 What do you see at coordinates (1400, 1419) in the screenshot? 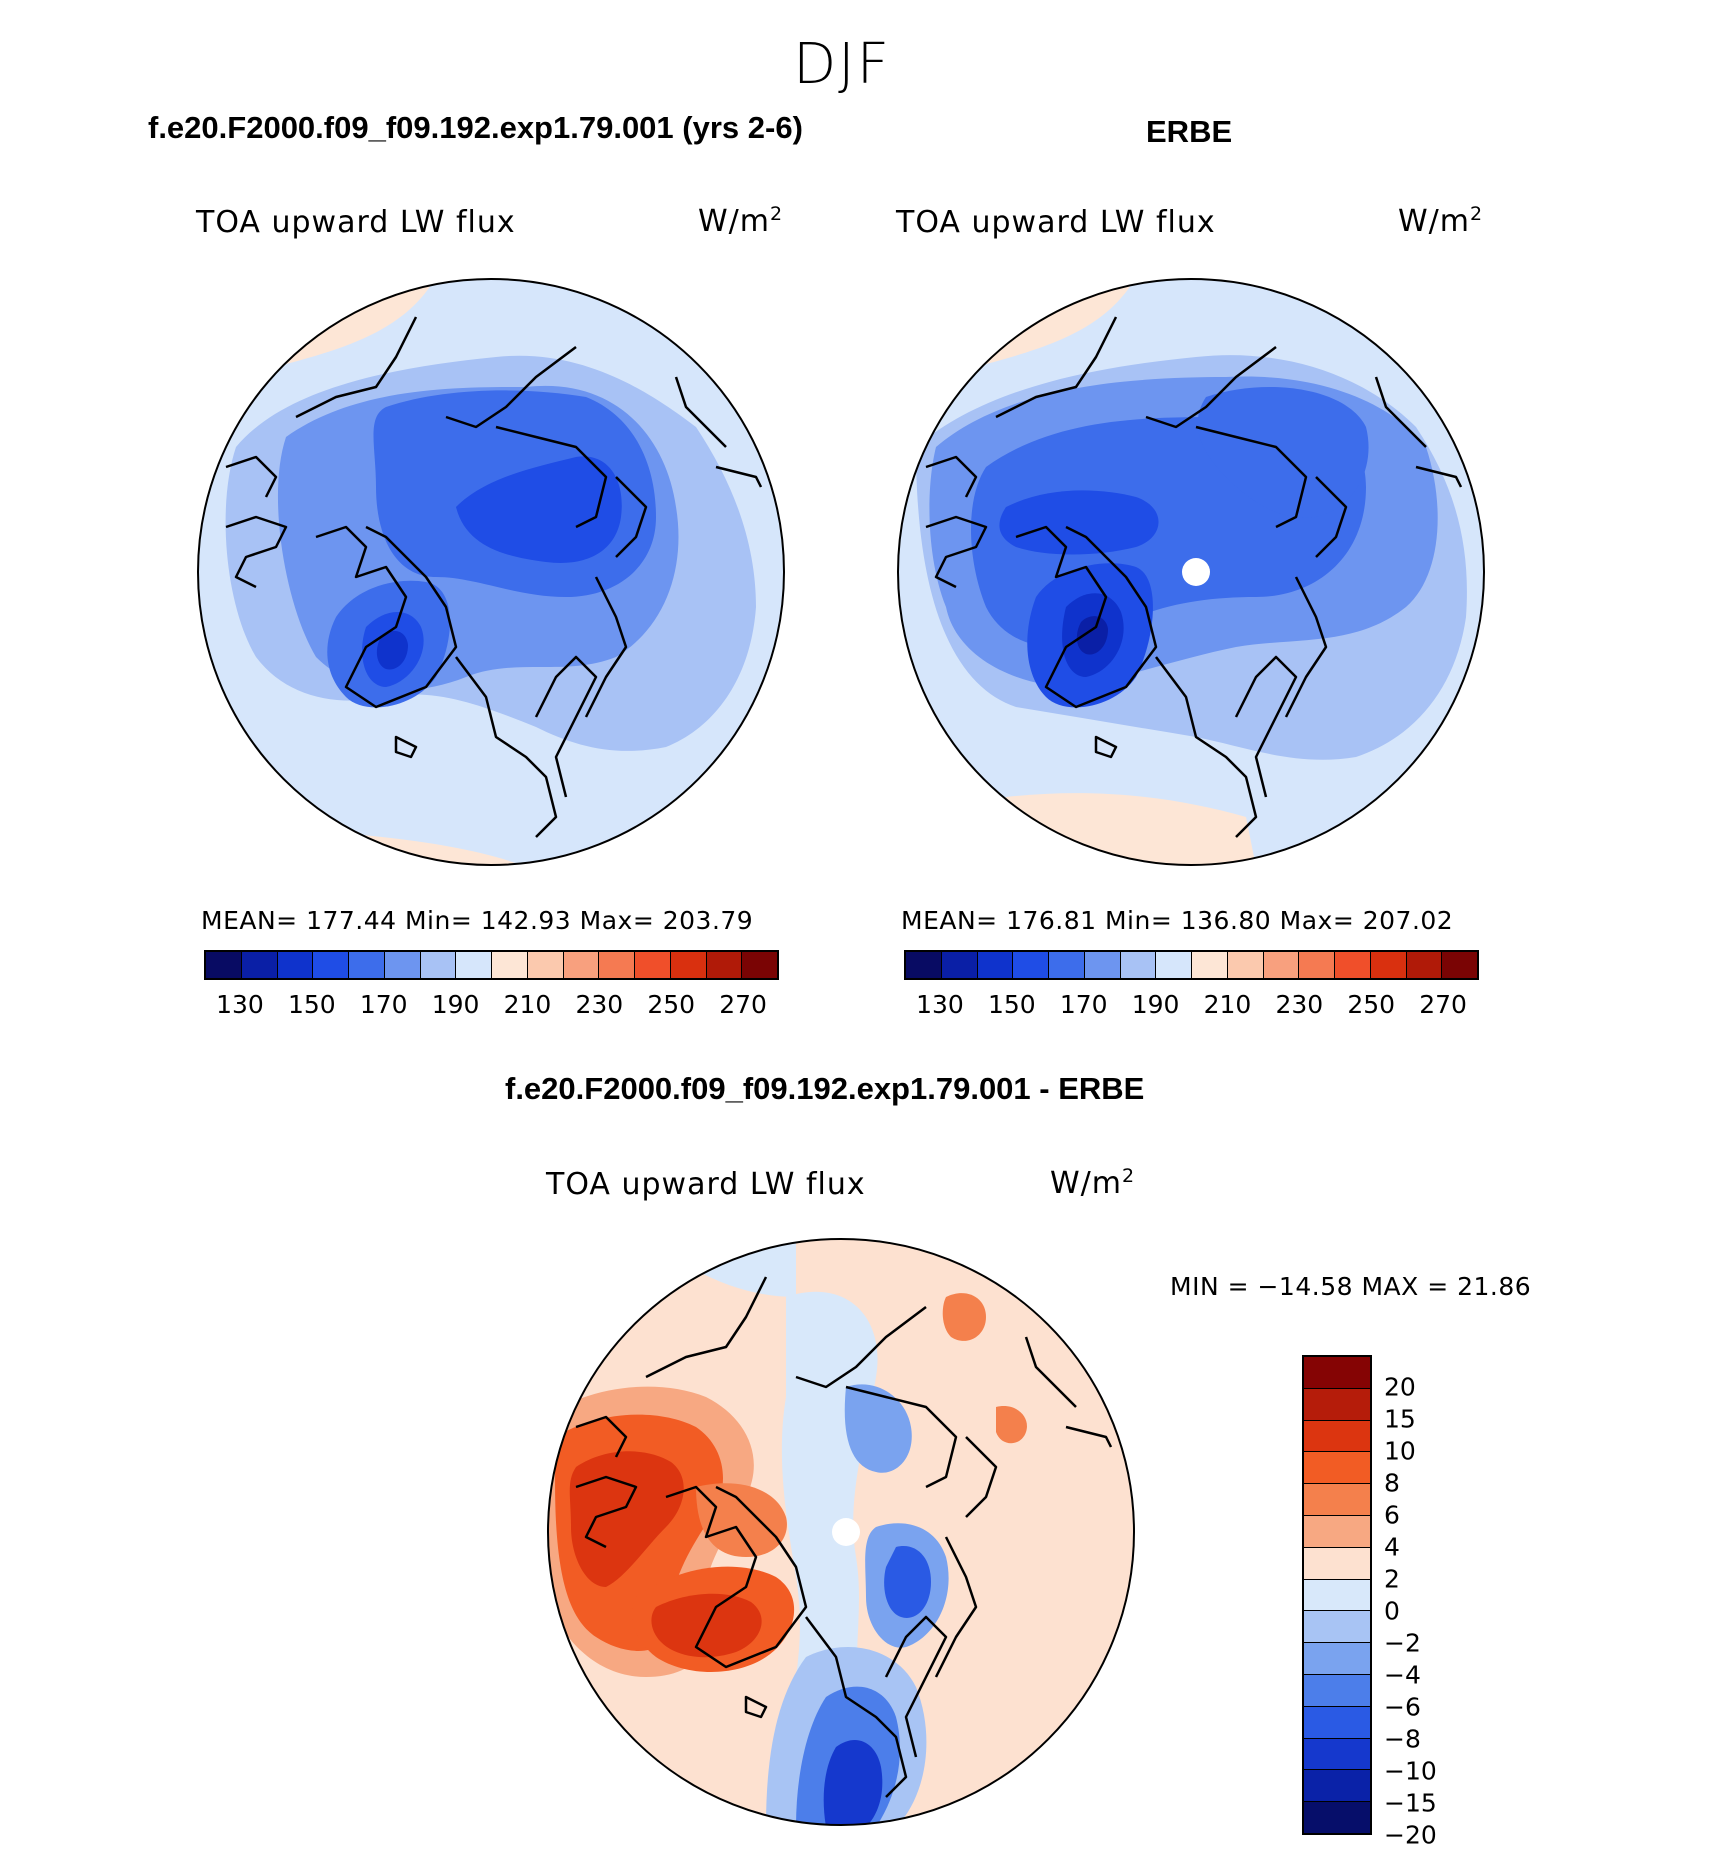
I see `colorbar-tick-label: 15` at bounding box center [1400, 1419].